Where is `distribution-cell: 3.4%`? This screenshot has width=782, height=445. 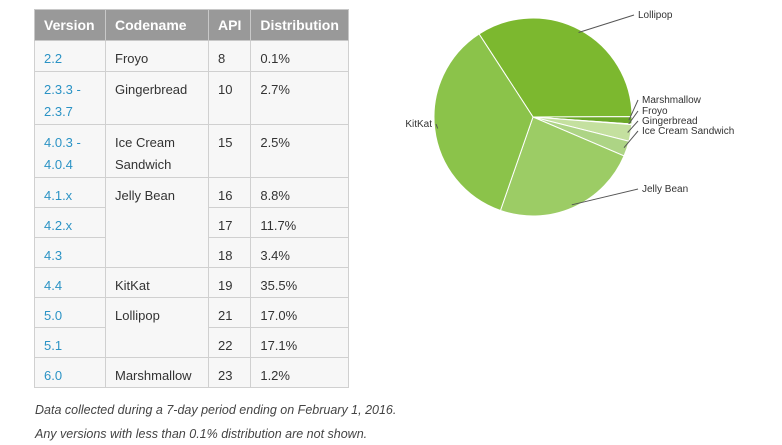 distribution-cell: 3.4% is located at coordinates (299, 252).